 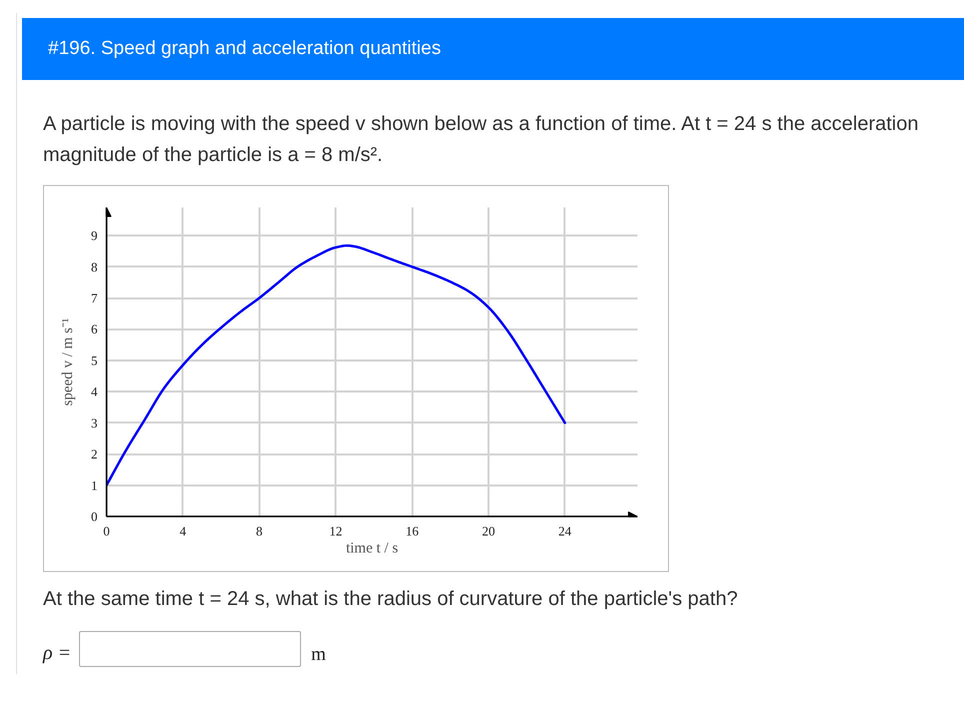 I want to click on y-tick-label: 3, so click(x=94, y=422).